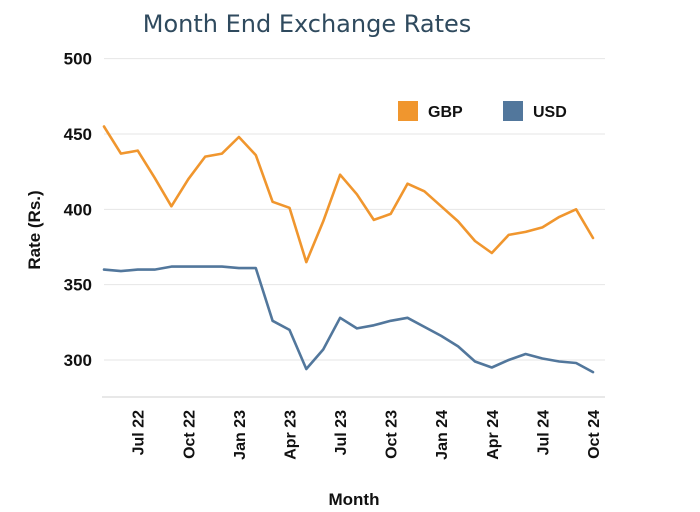 The width and height of the screenshot is (700, 512). Describe the element at coordinates (34, 229) in the screenshot. I see `y-axis-label: Rate (Rs.)` at that location.